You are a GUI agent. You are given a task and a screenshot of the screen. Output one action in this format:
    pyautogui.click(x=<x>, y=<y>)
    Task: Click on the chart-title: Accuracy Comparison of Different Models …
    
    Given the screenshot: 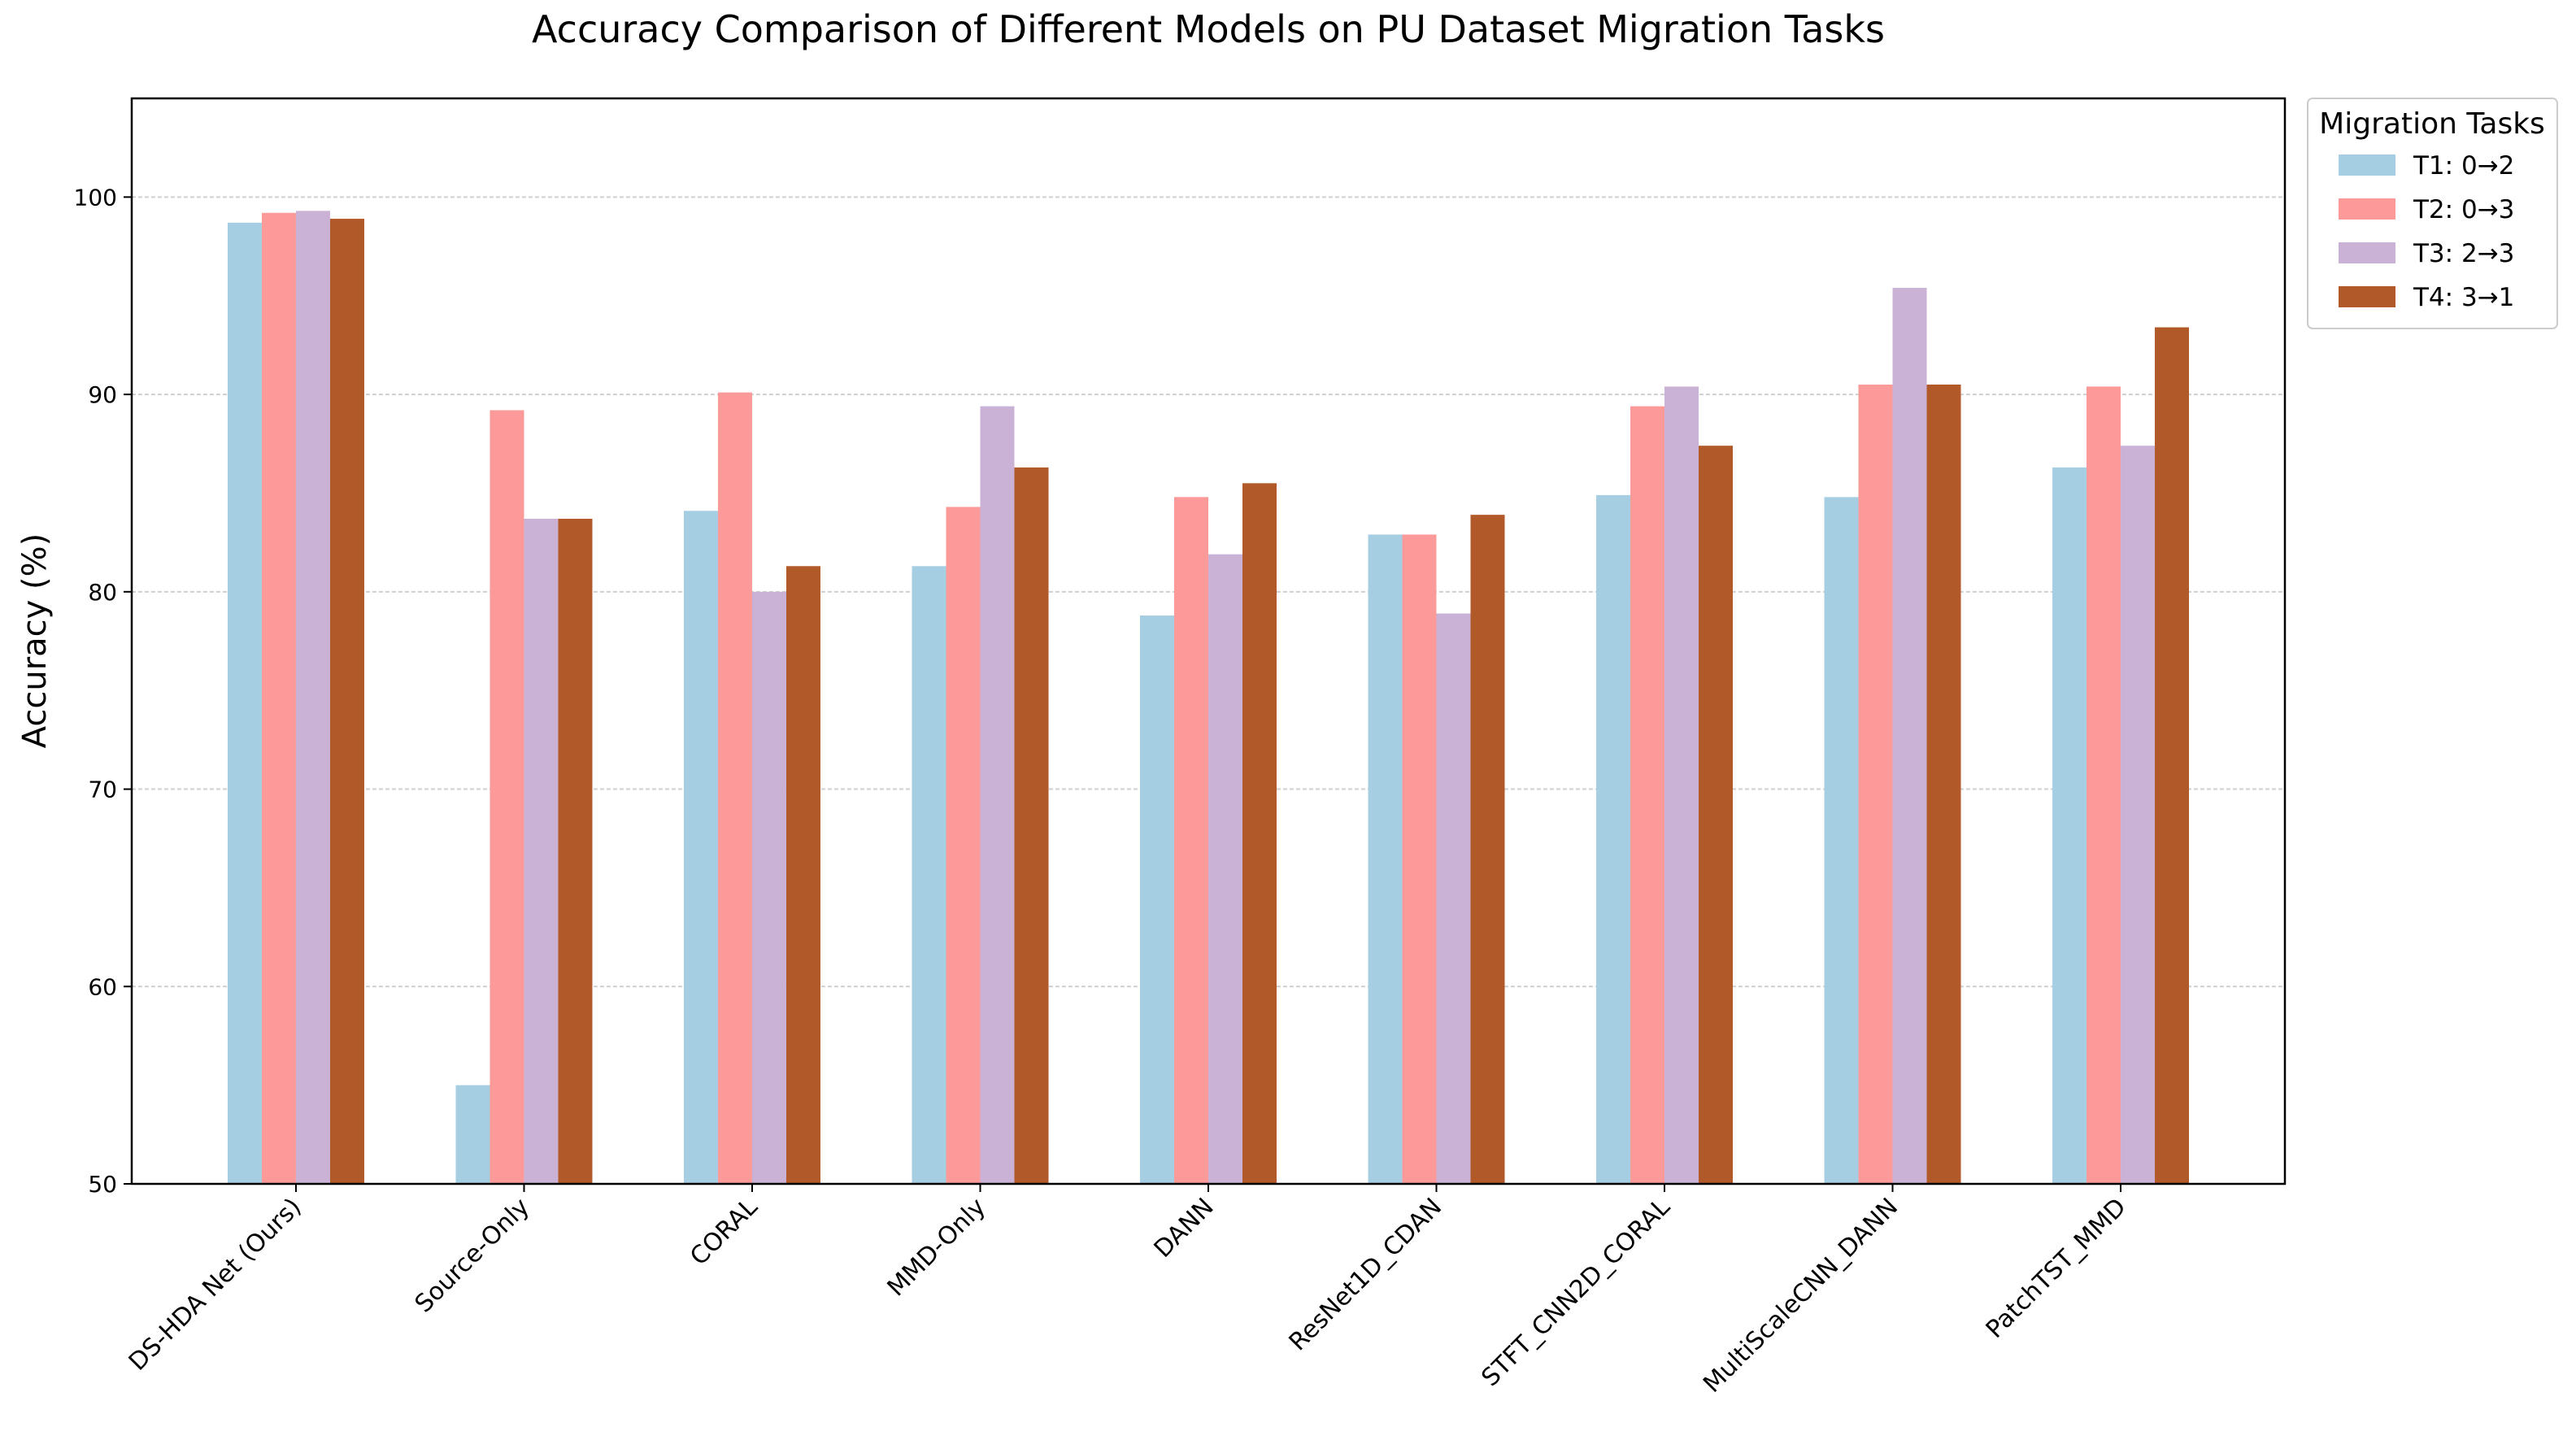 What is the action you would take?
    pyautogui.click(x=1208, y=29)
    